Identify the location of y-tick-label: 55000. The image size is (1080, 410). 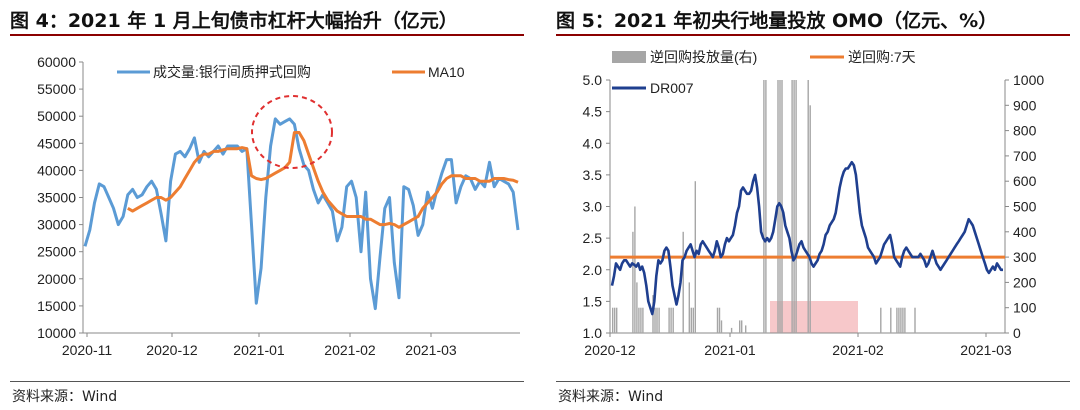
(56, 89).